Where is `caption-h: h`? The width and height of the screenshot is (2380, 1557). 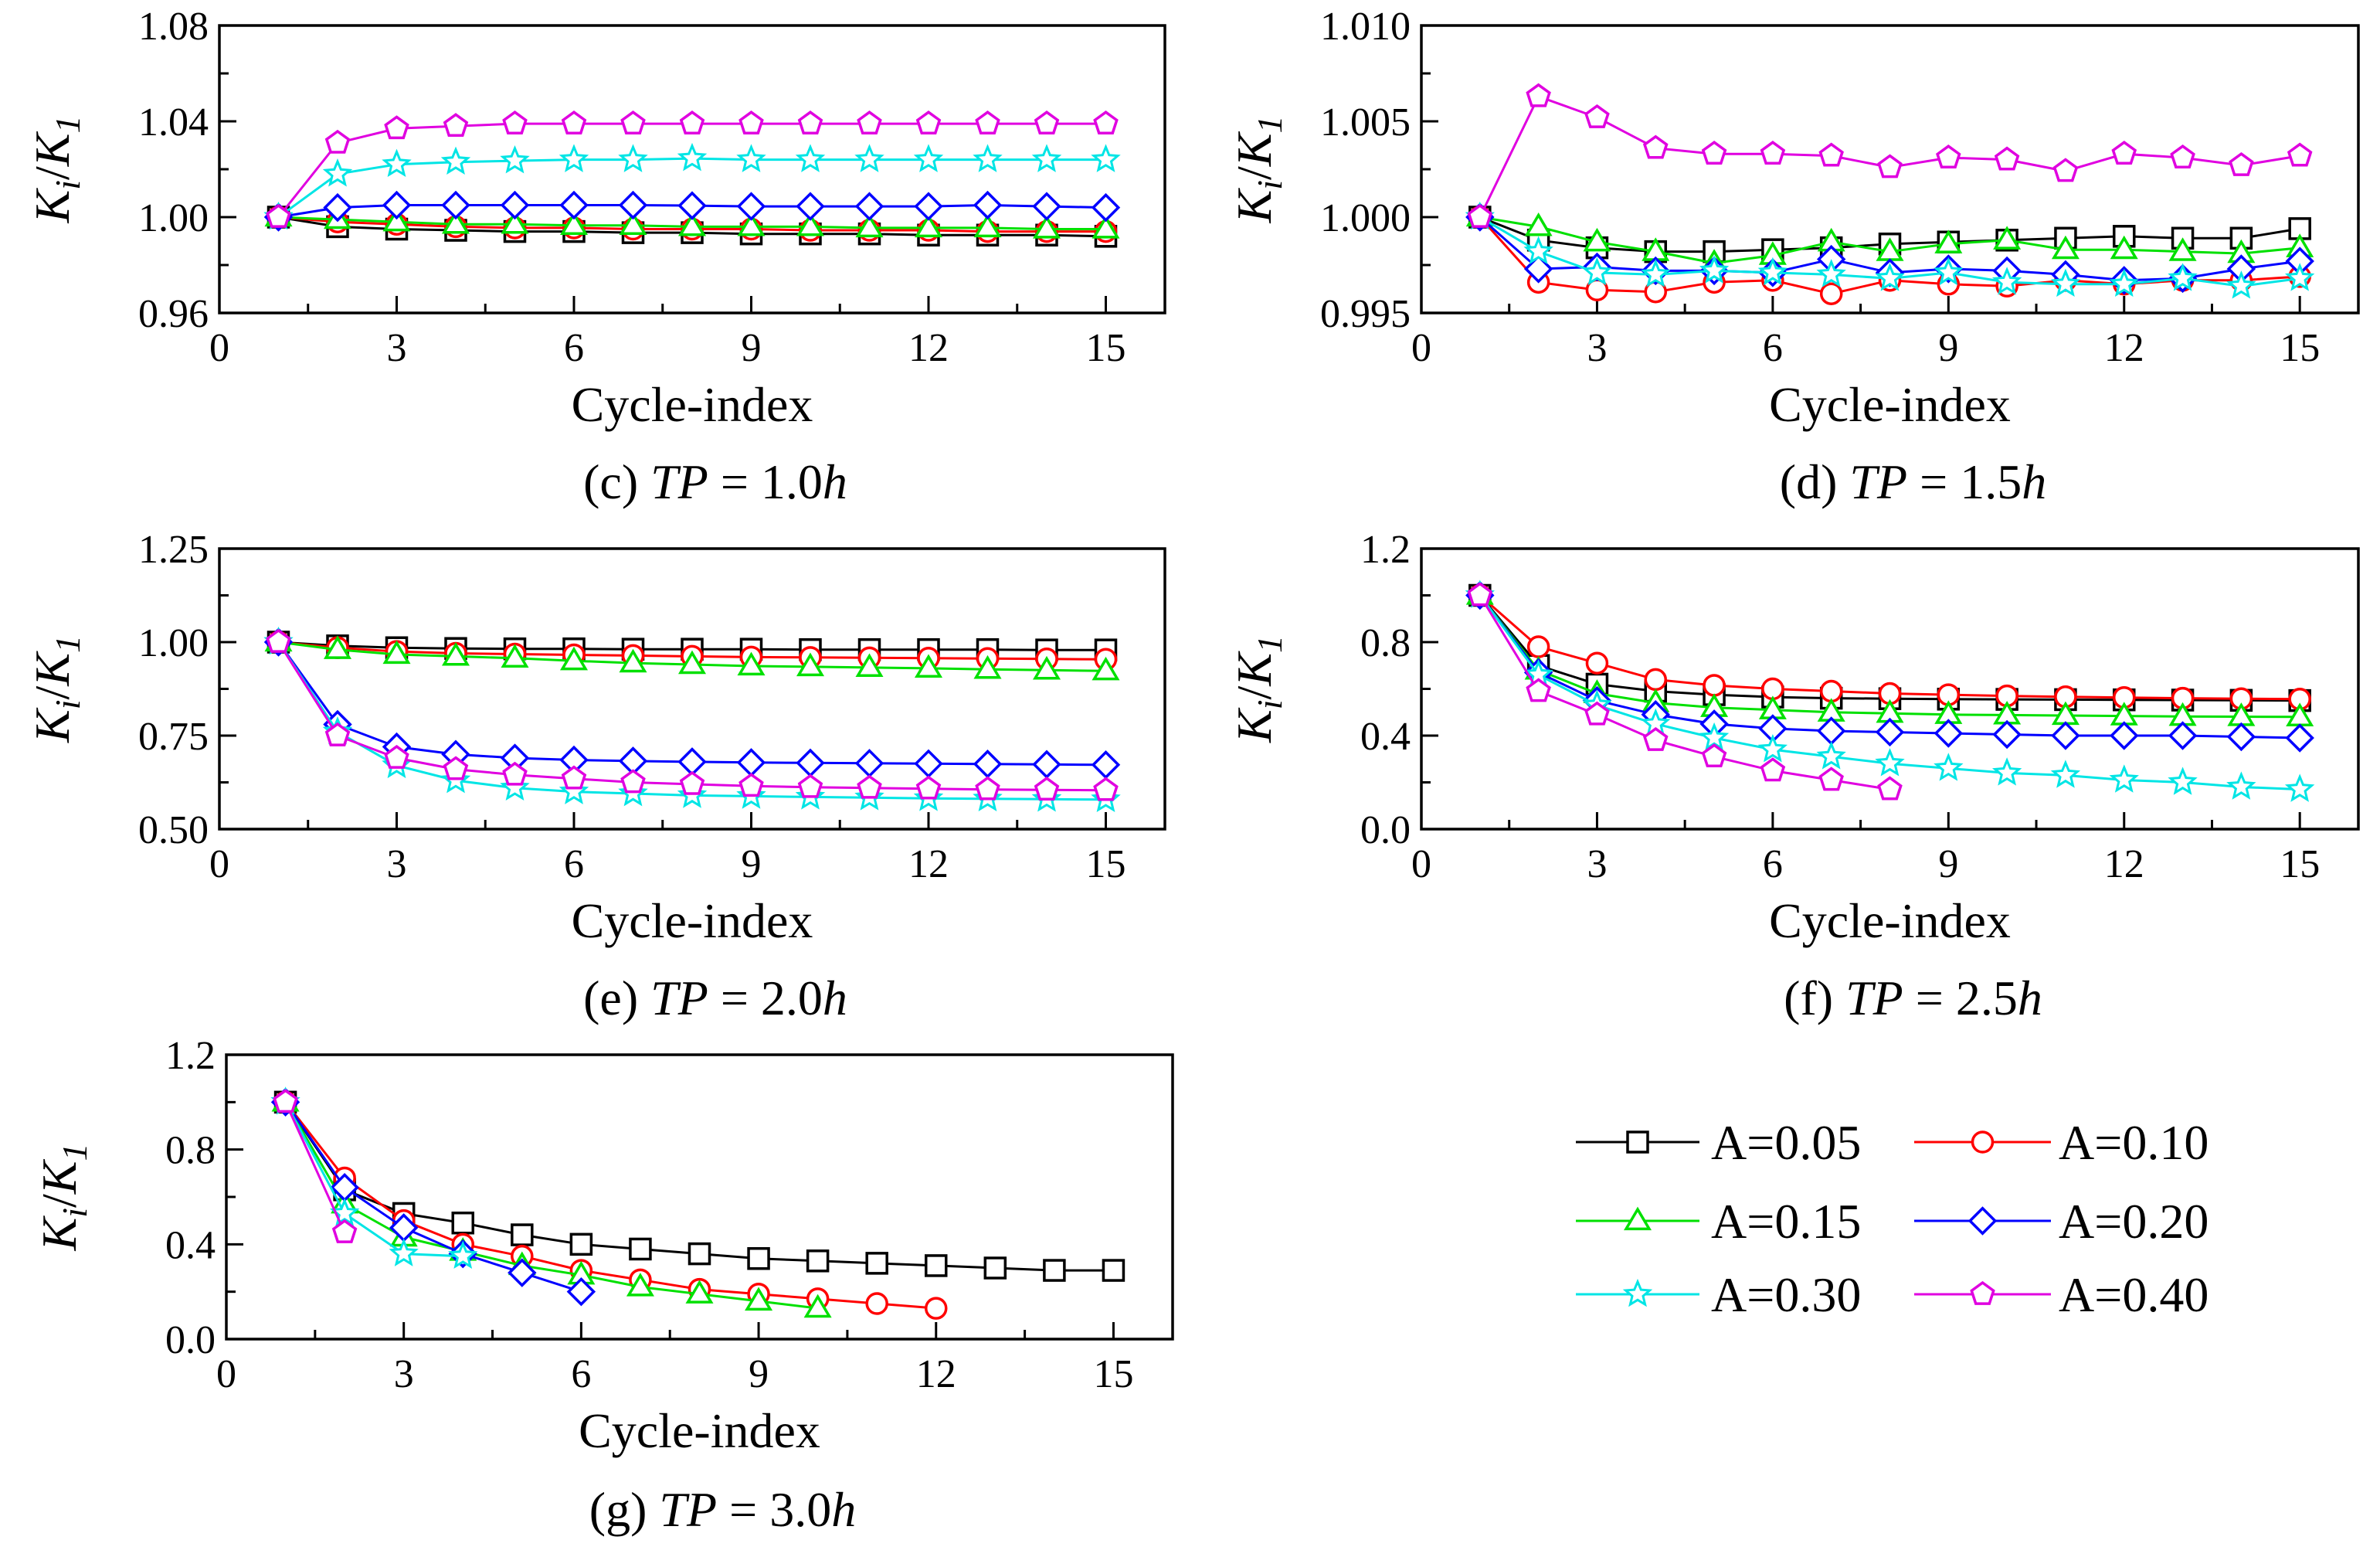 caption-h: h is located at coordinates (835, 998).